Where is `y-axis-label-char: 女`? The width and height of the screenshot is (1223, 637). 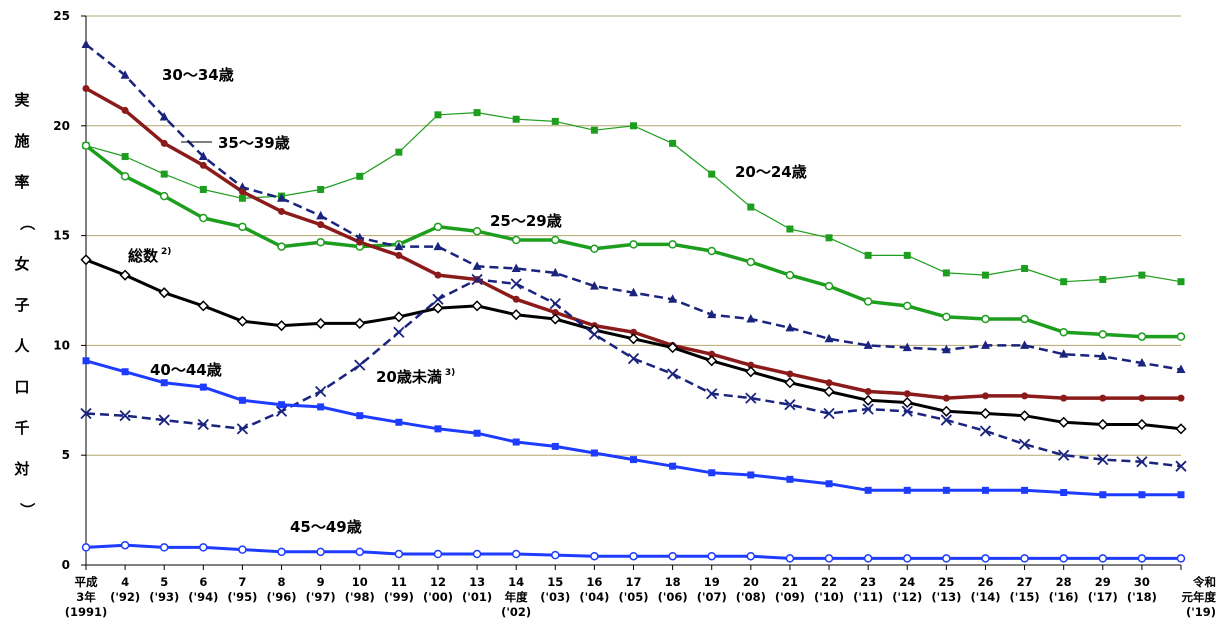 y-axis-label-char: 女 is located at coordinates (21, 264).